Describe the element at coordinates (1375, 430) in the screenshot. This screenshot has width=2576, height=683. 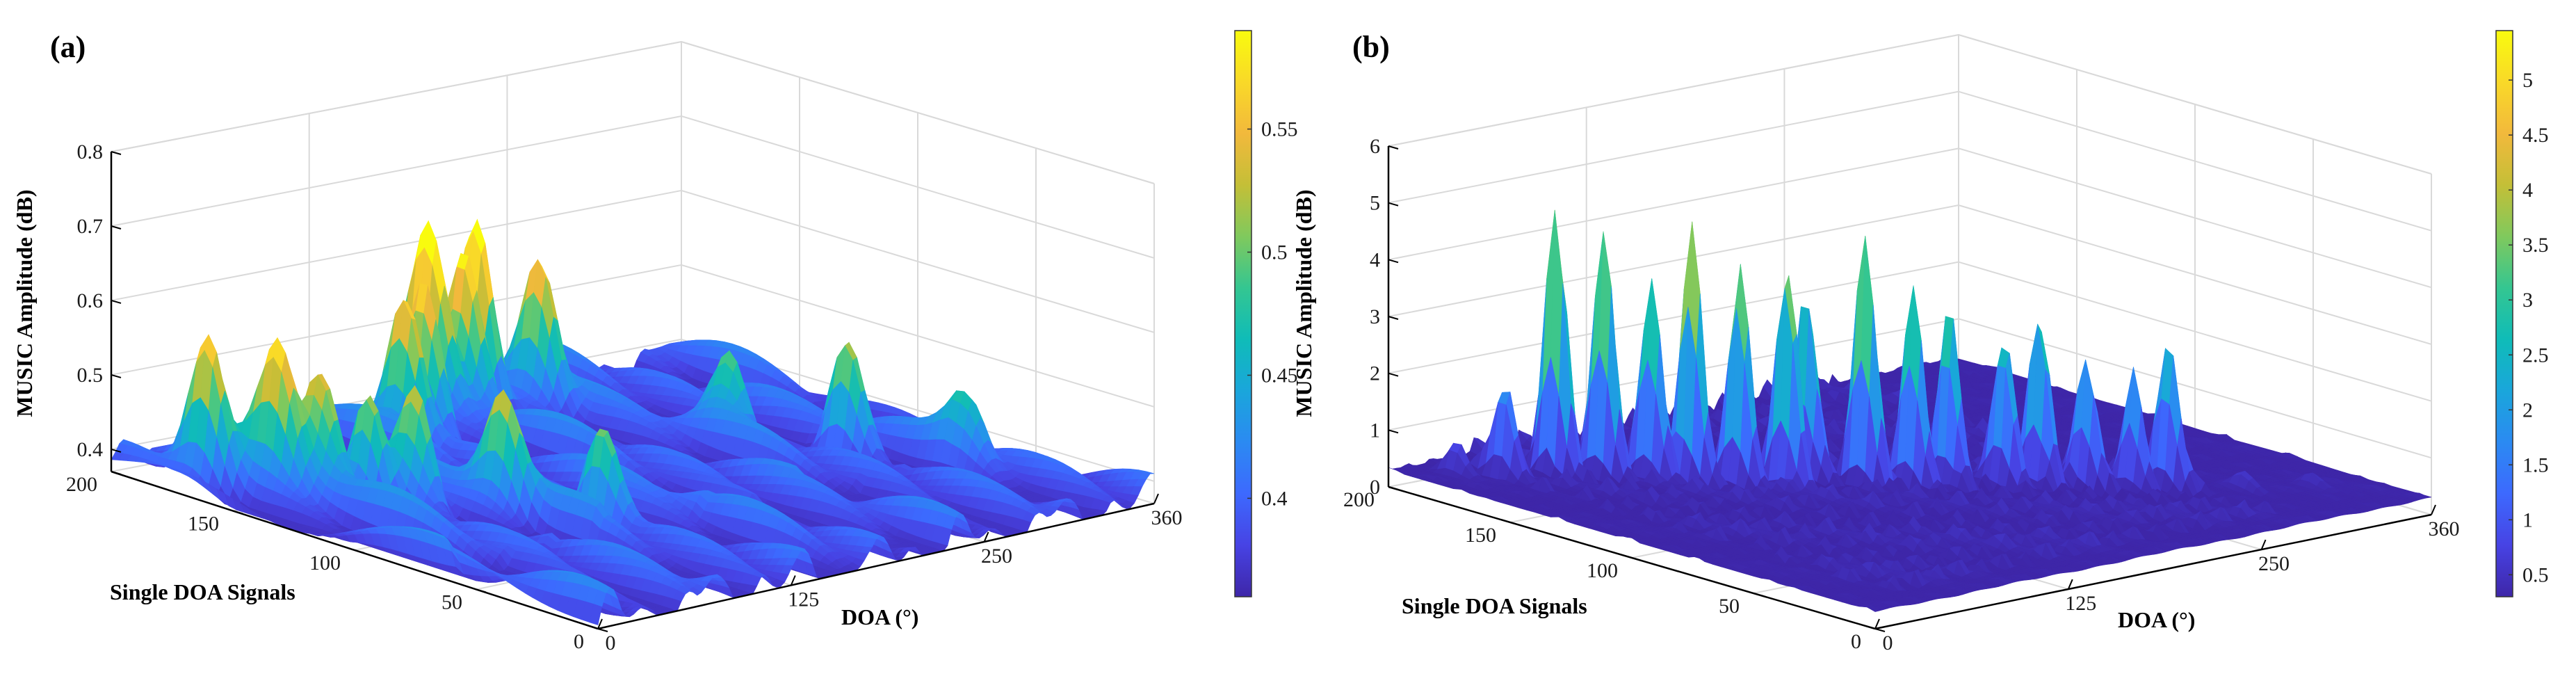
I see `z-tick-label-1: 1` at that location.